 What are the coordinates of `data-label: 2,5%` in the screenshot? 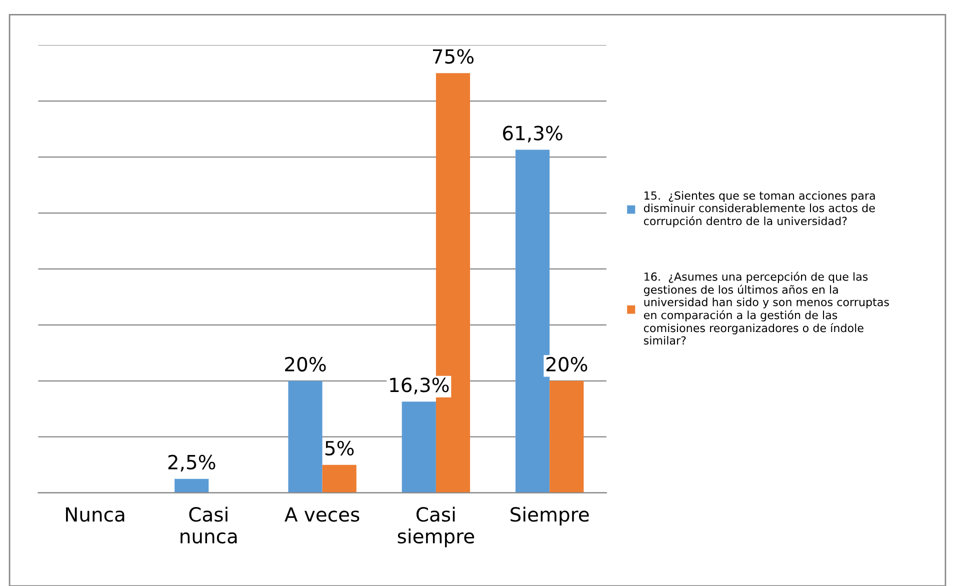 It's located at (192, 463).